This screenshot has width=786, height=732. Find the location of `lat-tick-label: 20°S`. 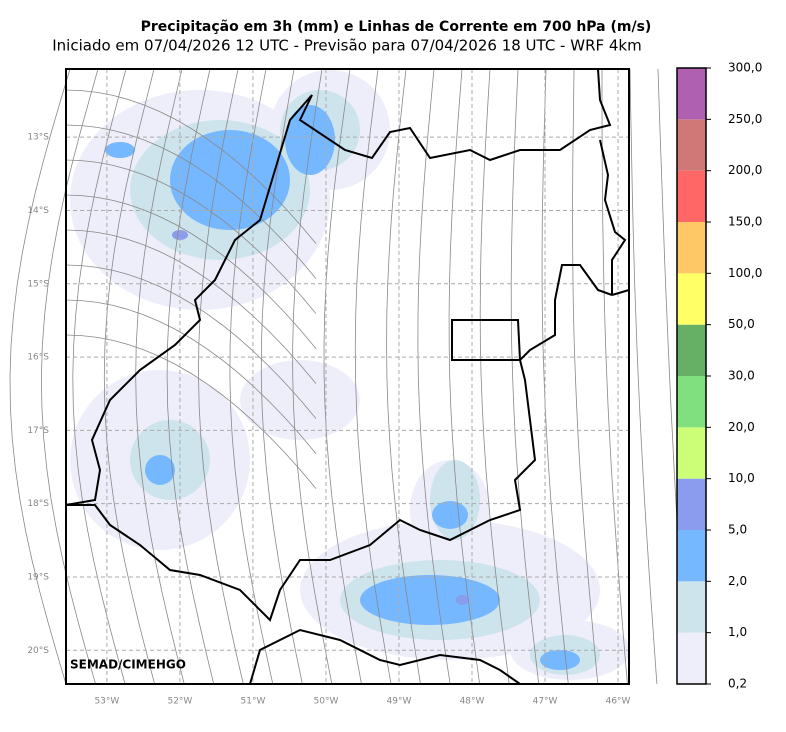

lat-tick-label: 20°S is located at coordinates (38, 651).